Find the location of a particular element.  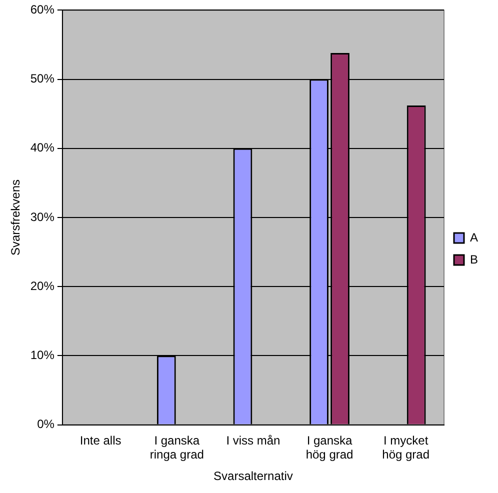

x-axis-title: Svarsalternativ is located at coordinates (253, 476).